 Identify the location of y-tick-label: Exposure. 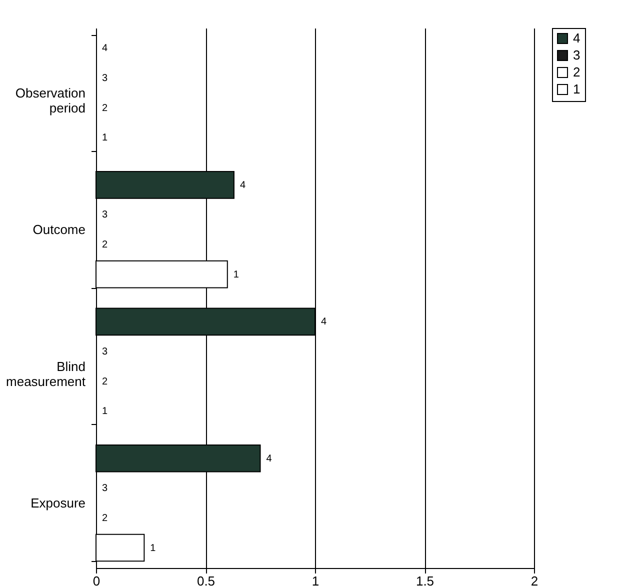
(58, 503).